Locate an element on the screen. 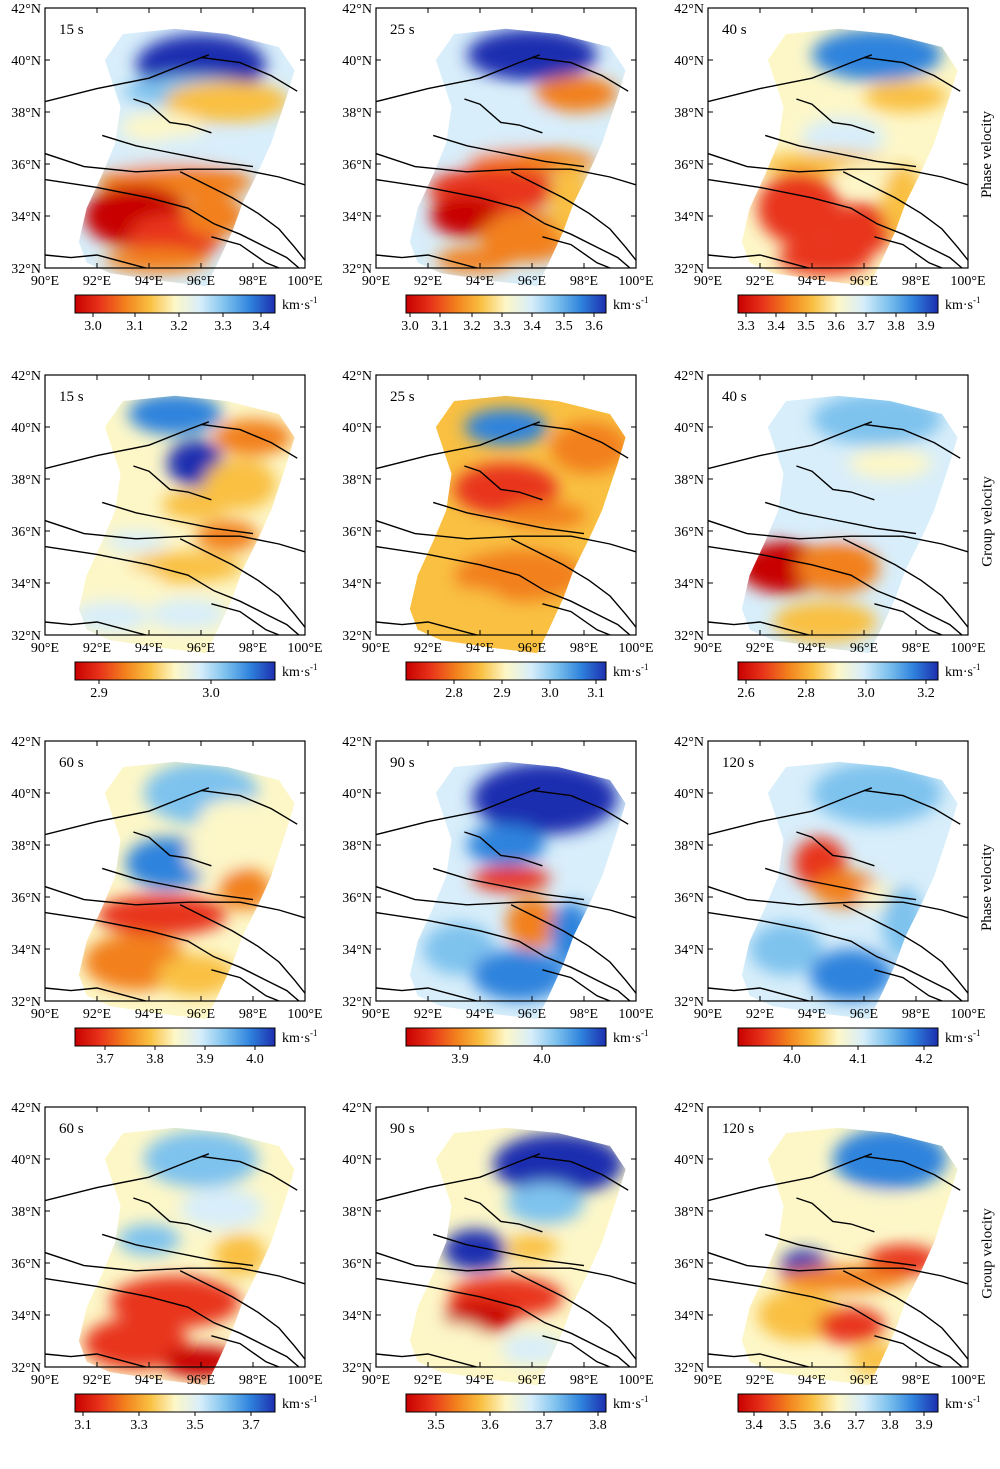 The width and height of the screenshot is (1000, 1469). row-label-text: Phase velocity is located at coordinates (987, 154).